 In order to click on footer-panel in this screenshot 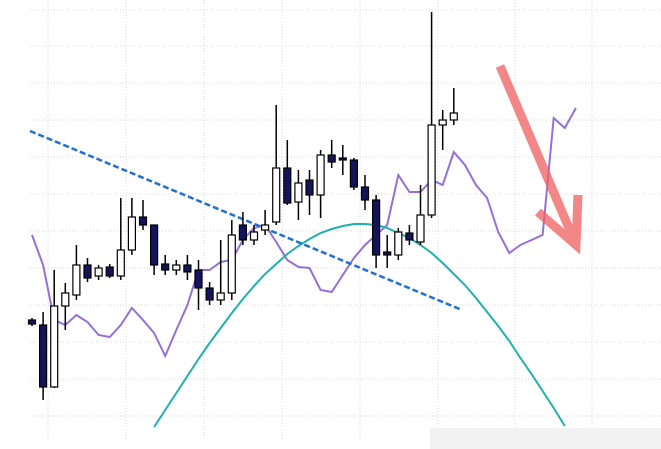, I will do `click(545, 438)`.